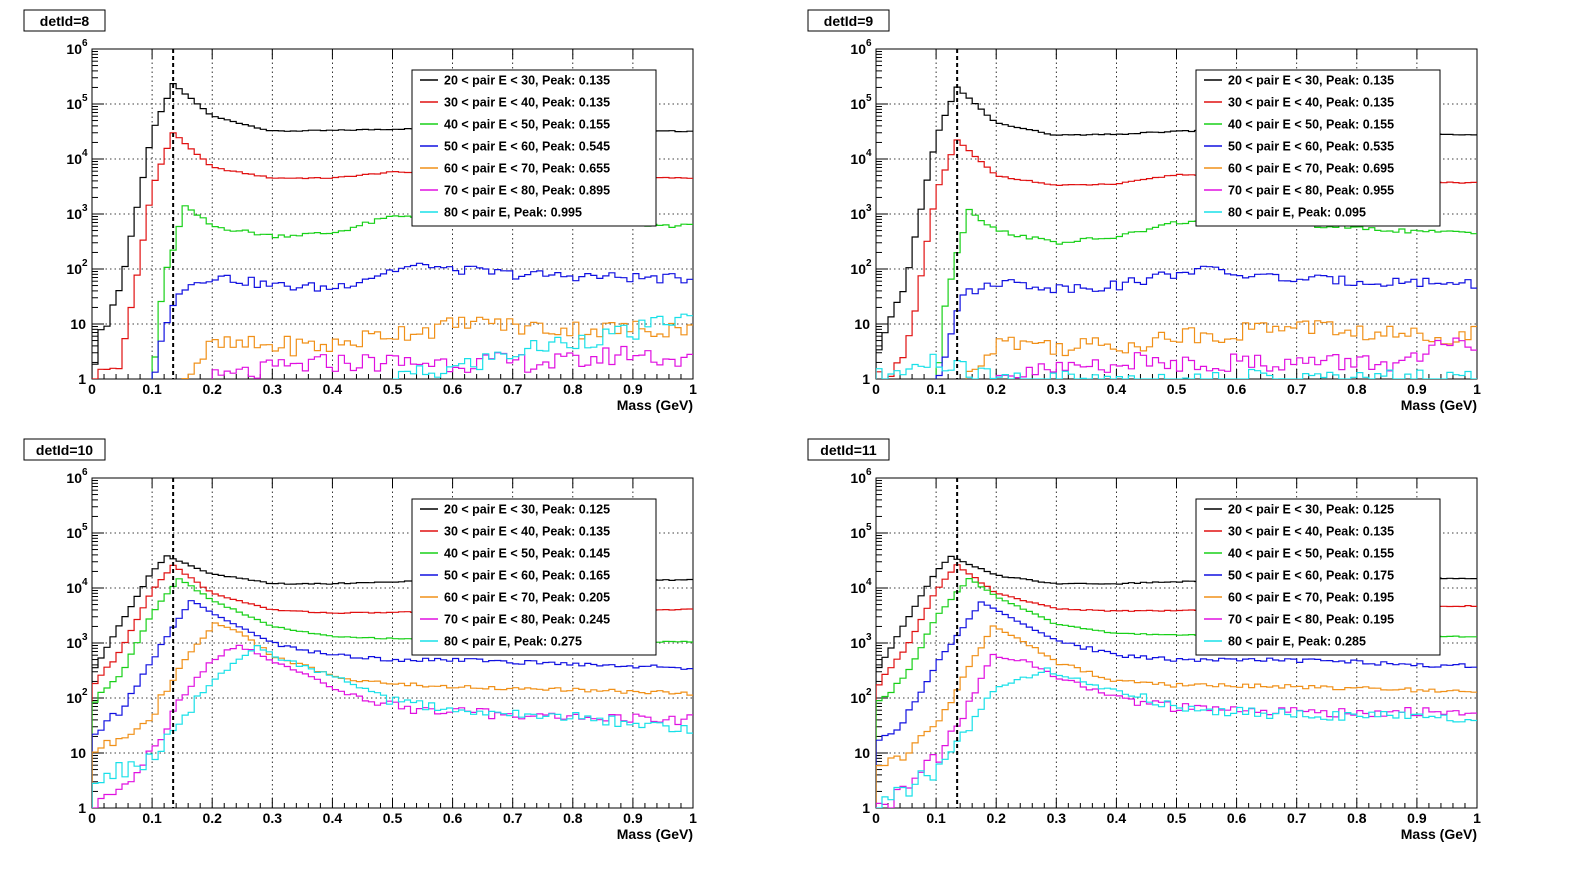  I want to click on legend-label: 80 < pair E, Peak: 0.275, so click(513, 642).